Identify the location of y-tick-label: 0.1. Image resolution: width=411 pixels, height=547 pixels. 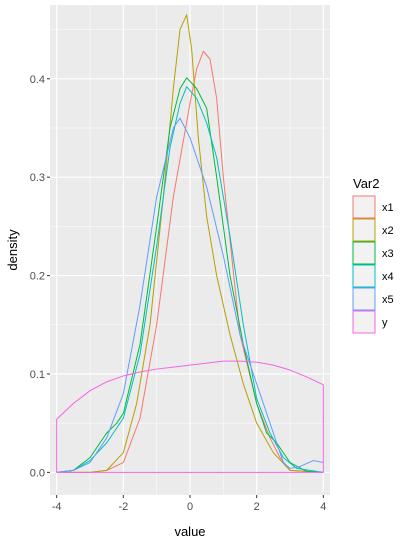
(37, 375).